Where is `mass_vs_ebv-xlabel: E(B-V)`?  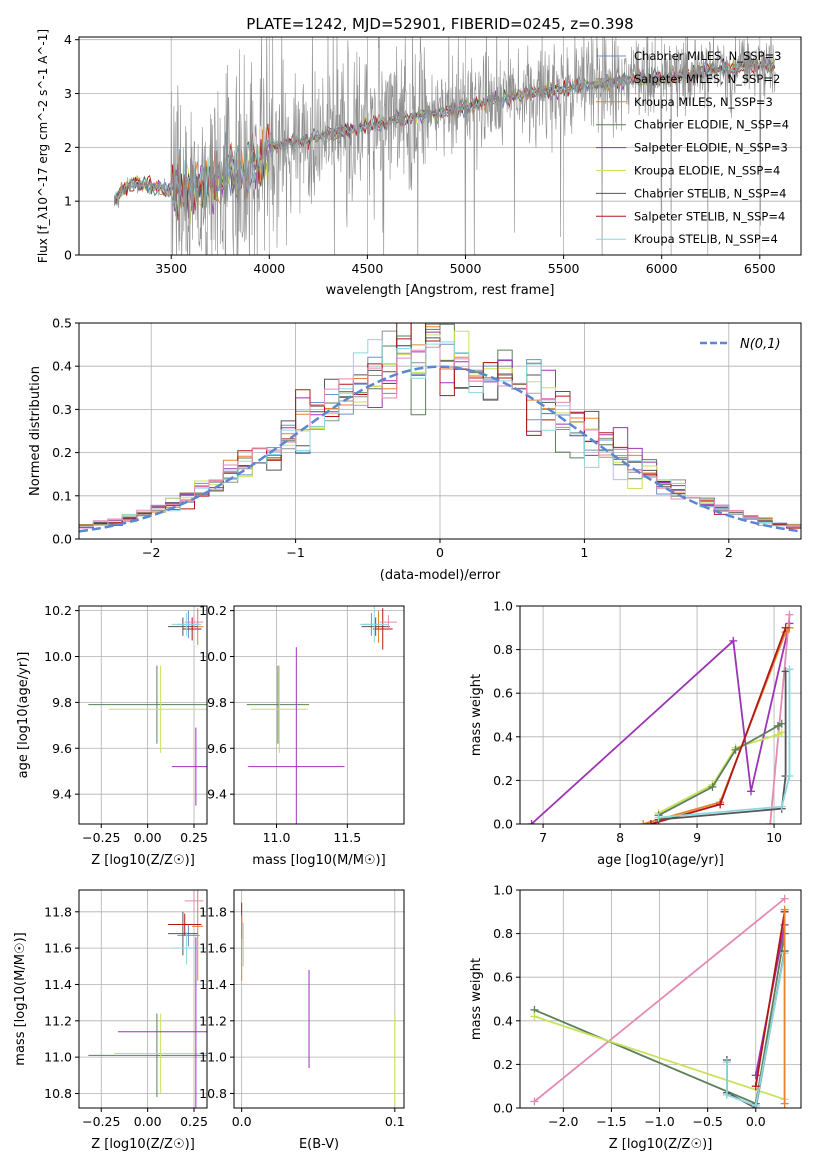
mass_vs_ebv-xlabel: E(B-V) is located at coordinates (319, 1144).